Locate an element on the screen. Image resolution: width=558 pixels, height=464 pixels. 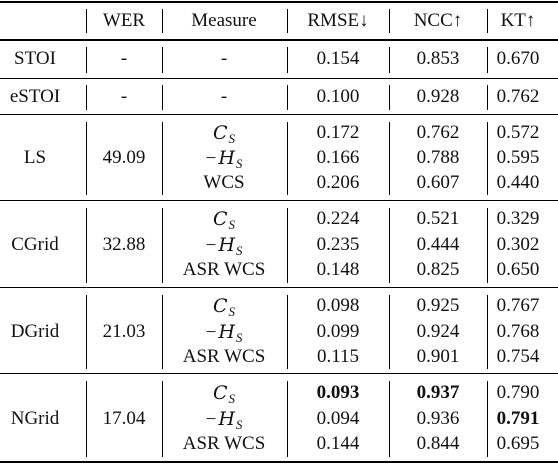
ncc-value: 0.825 is located at coordinates (438, 269).